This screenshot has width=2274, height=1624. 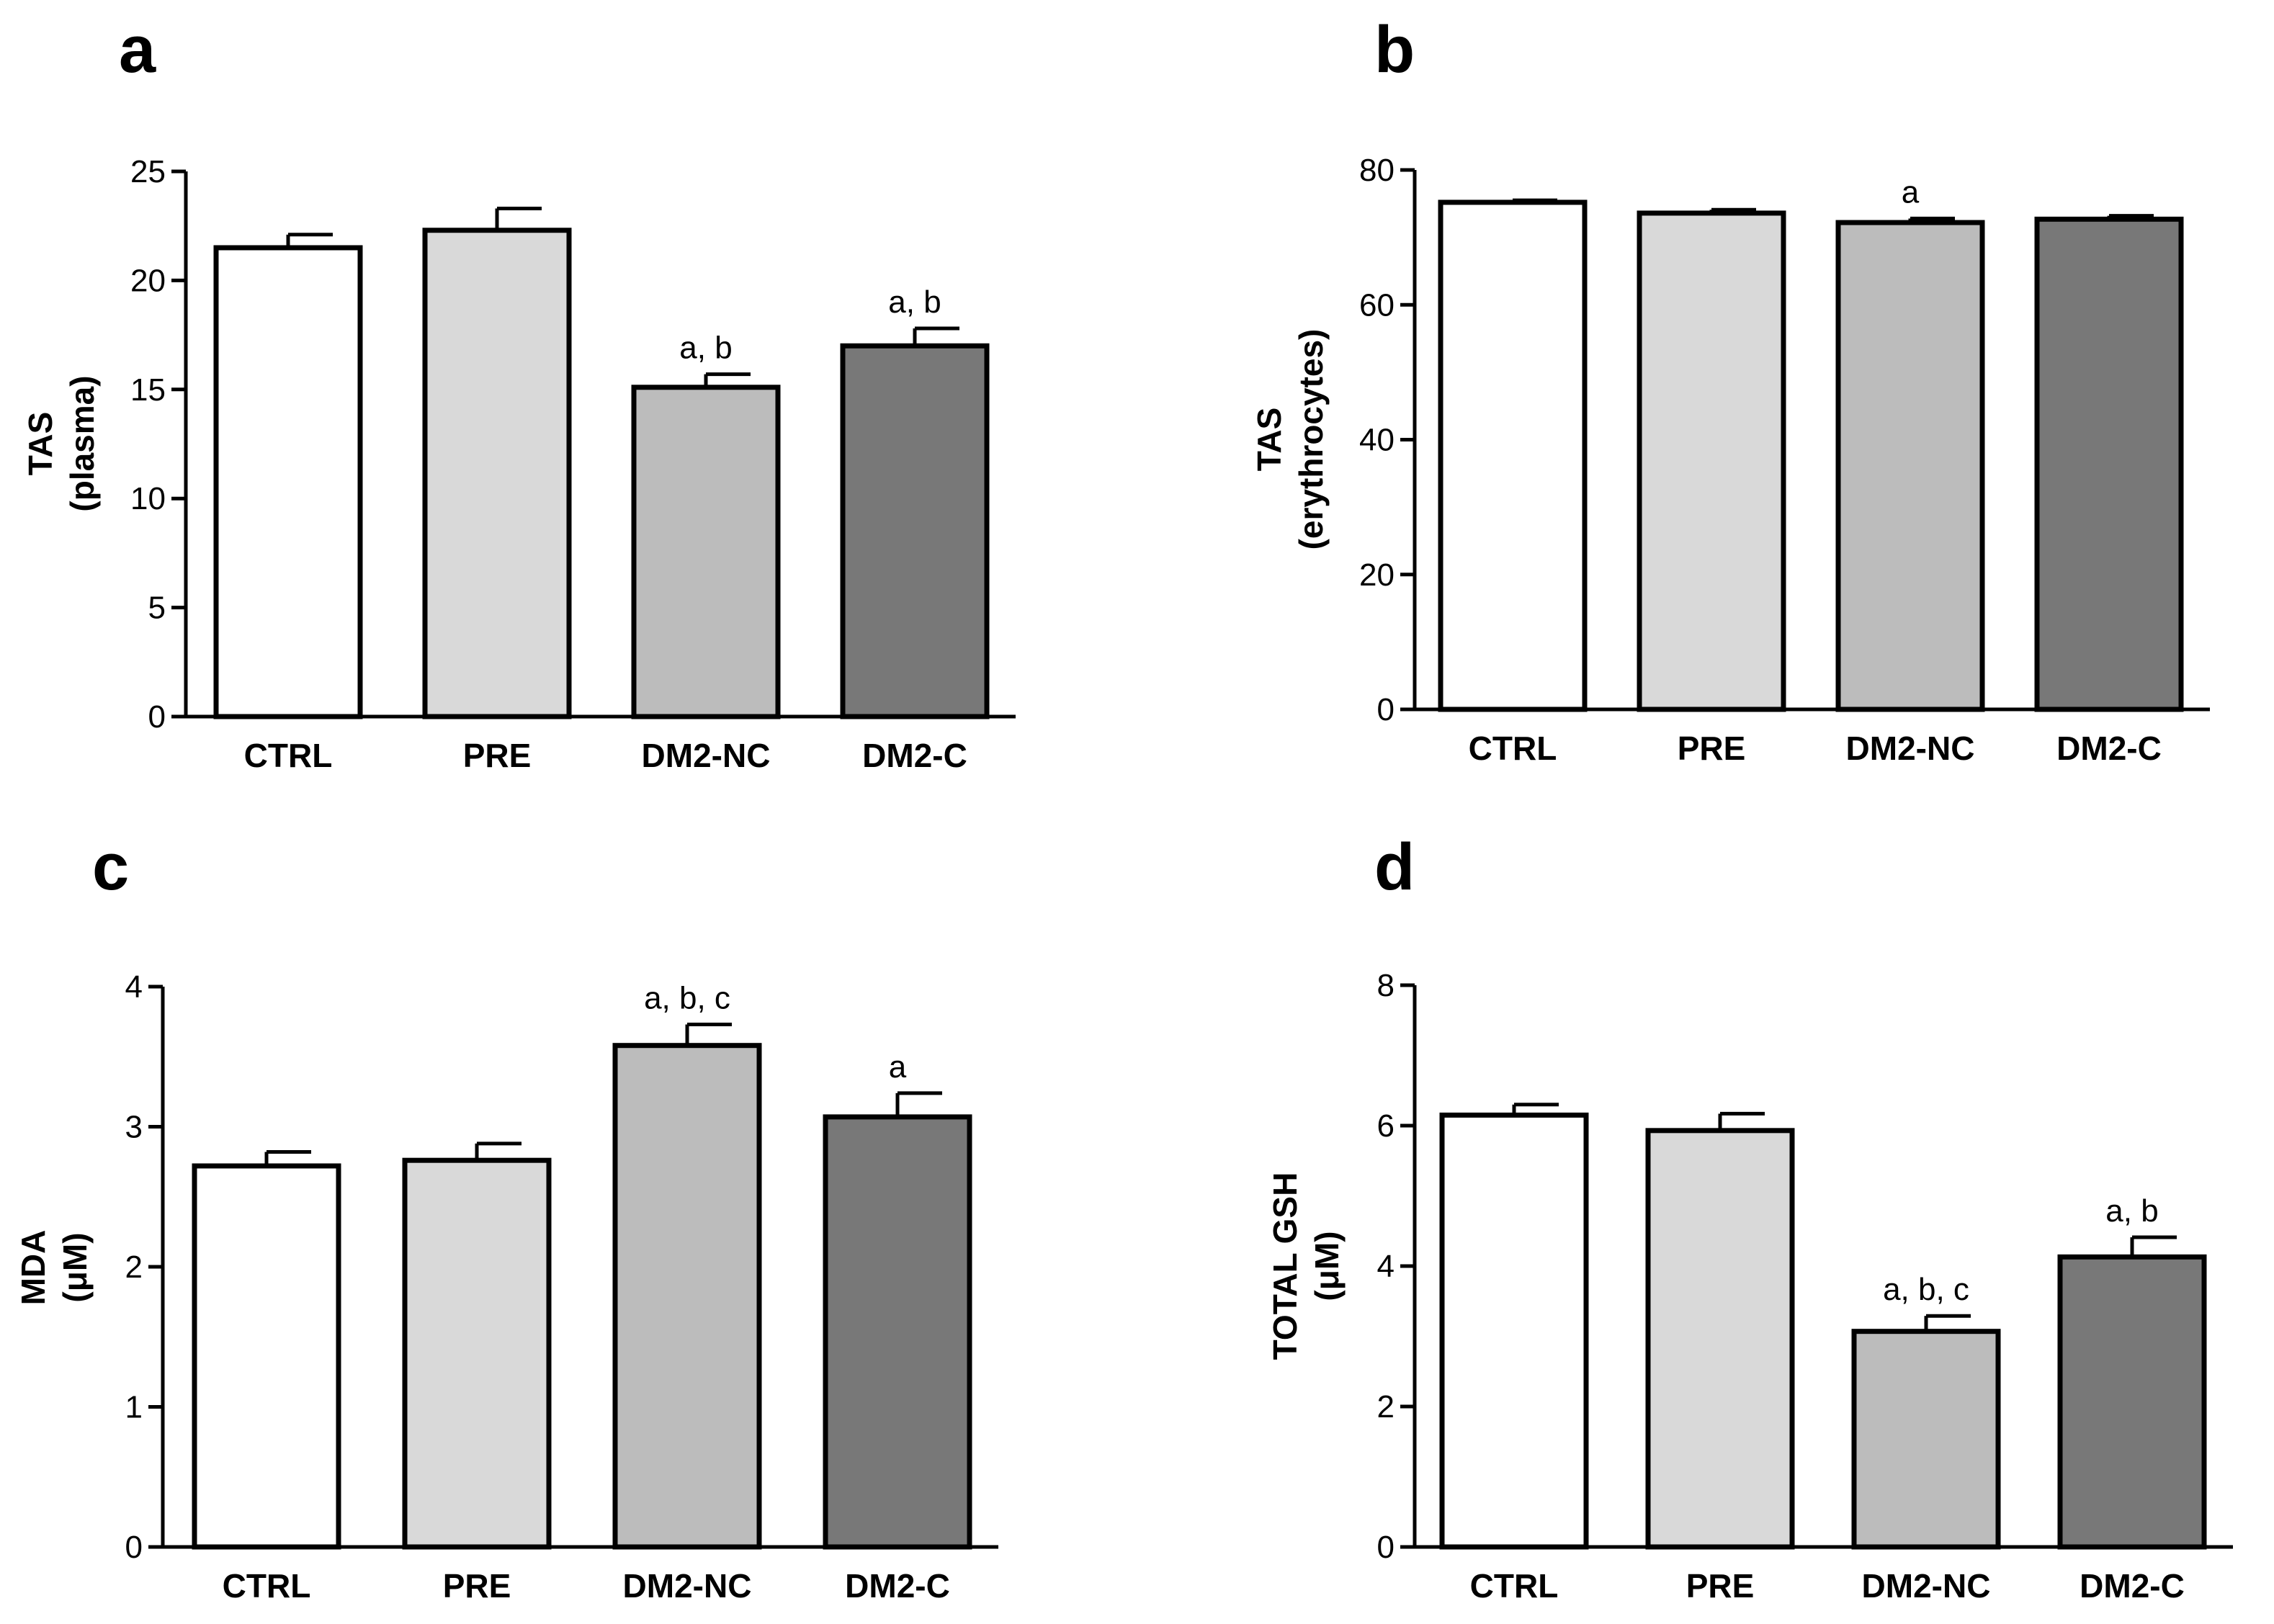 What do you see at coordinates (82, 443) in the screenshot?
I see `y-axis-unit-label: (plasma)` at bounding box center [82, 443].